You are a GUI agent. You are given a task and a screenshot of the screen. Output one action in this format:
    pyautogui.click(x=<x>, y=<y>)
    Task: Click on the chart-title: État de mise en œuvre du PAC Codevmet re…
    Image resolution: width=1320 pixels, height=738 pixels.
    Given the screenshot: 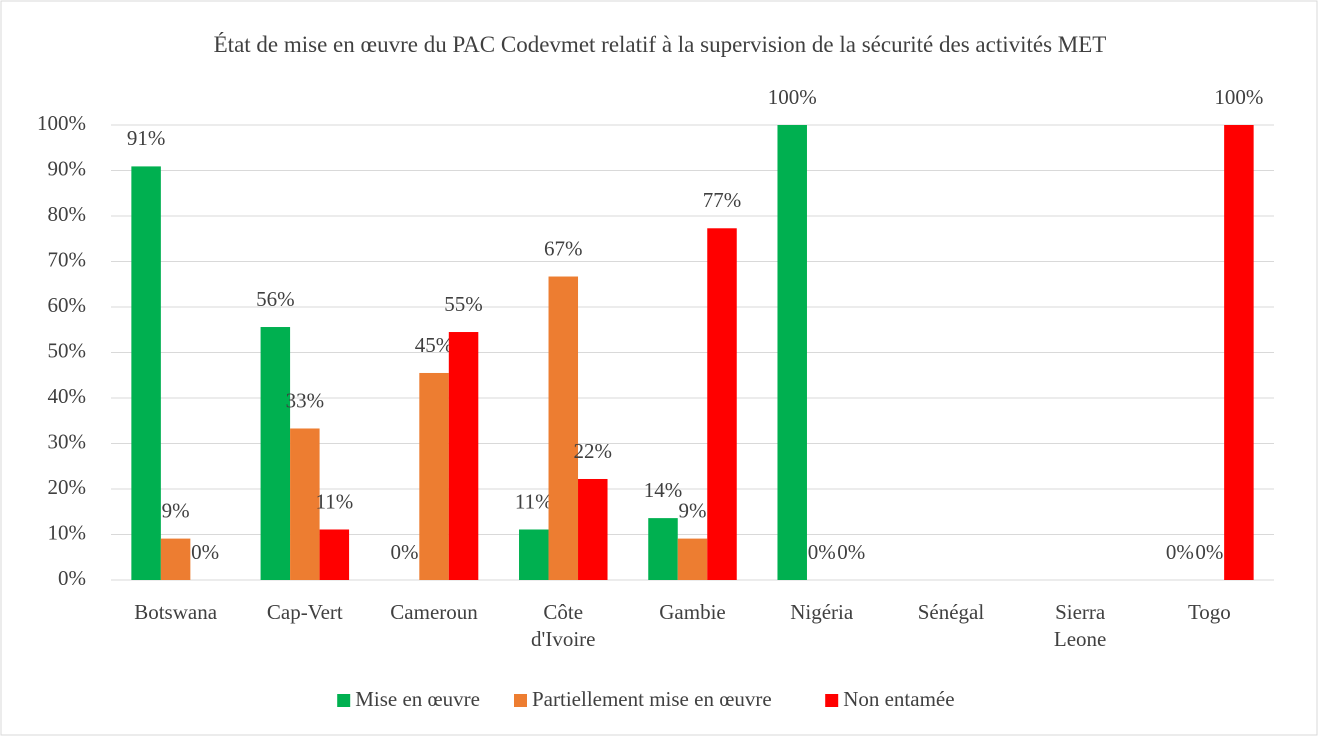 What is the action you would take?
    pyautogui.click(x=660, y=44)
    